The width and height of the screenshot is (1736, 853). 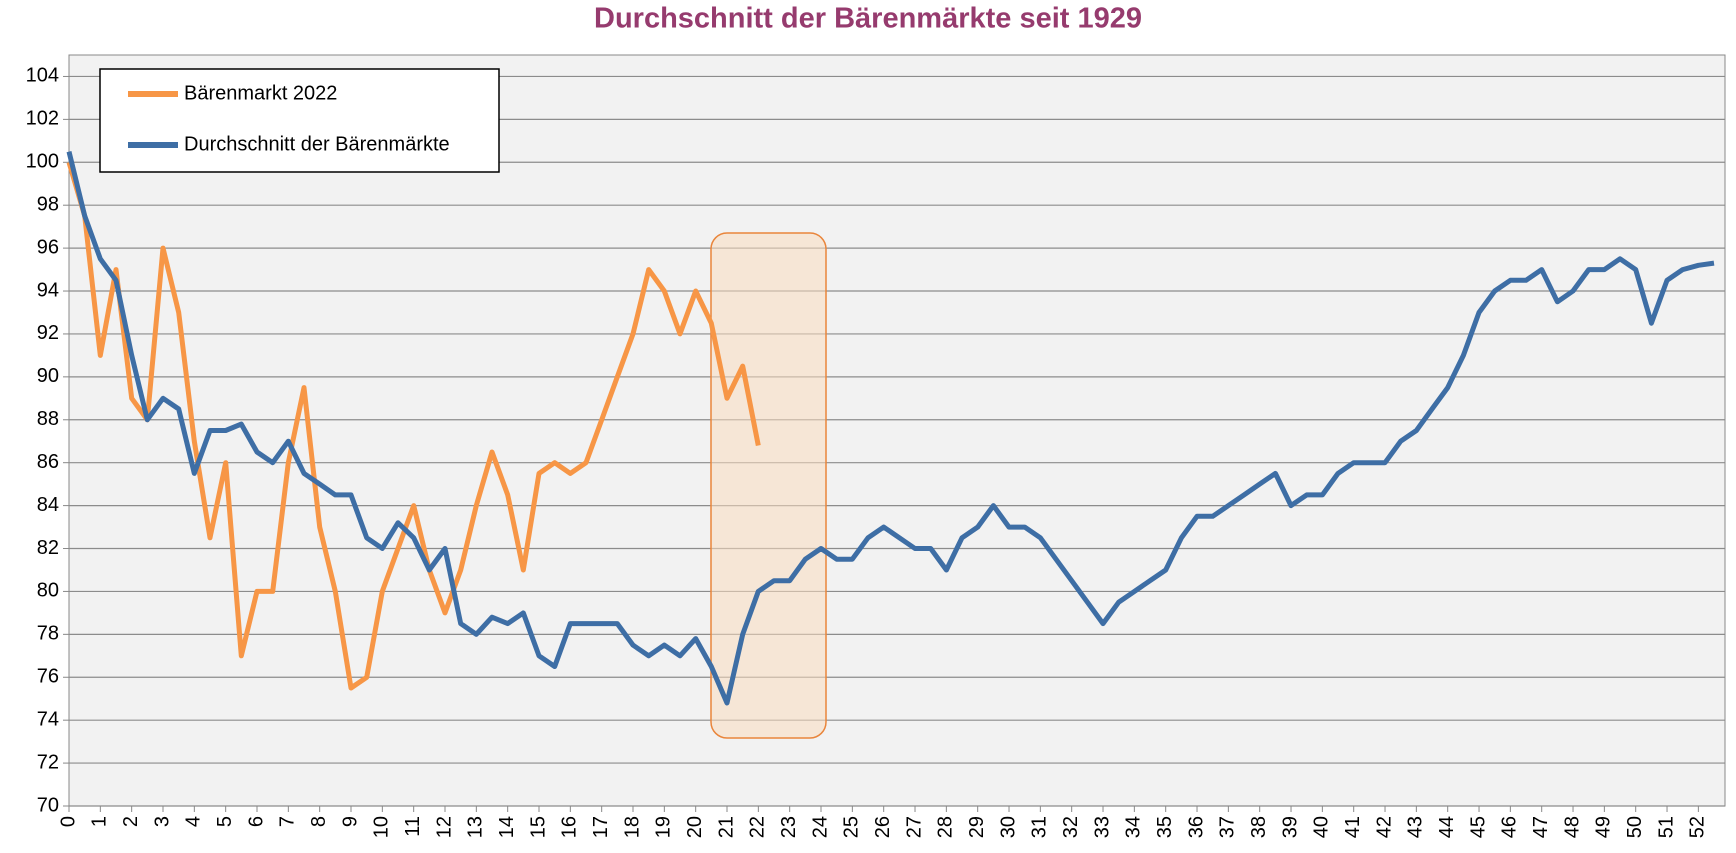 I want to click on x-tick-label: 14, so click(x=507, y=827).